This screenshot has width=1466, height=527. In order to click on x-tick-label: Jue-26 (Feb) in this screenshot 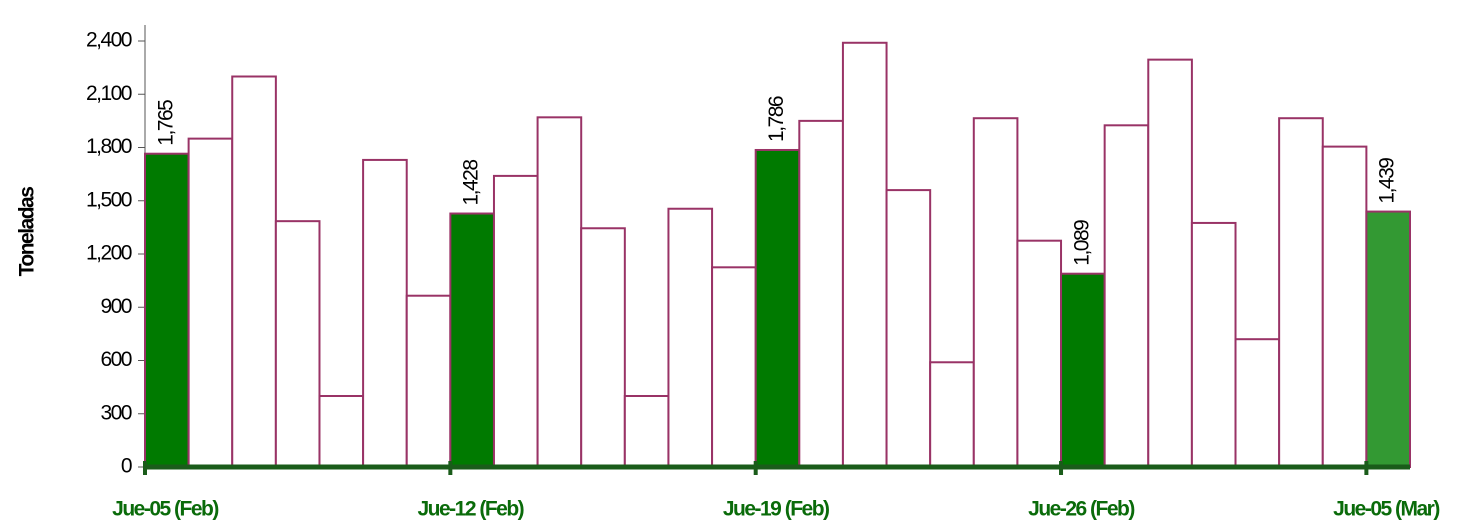, I will do `click(1081, 509)`.